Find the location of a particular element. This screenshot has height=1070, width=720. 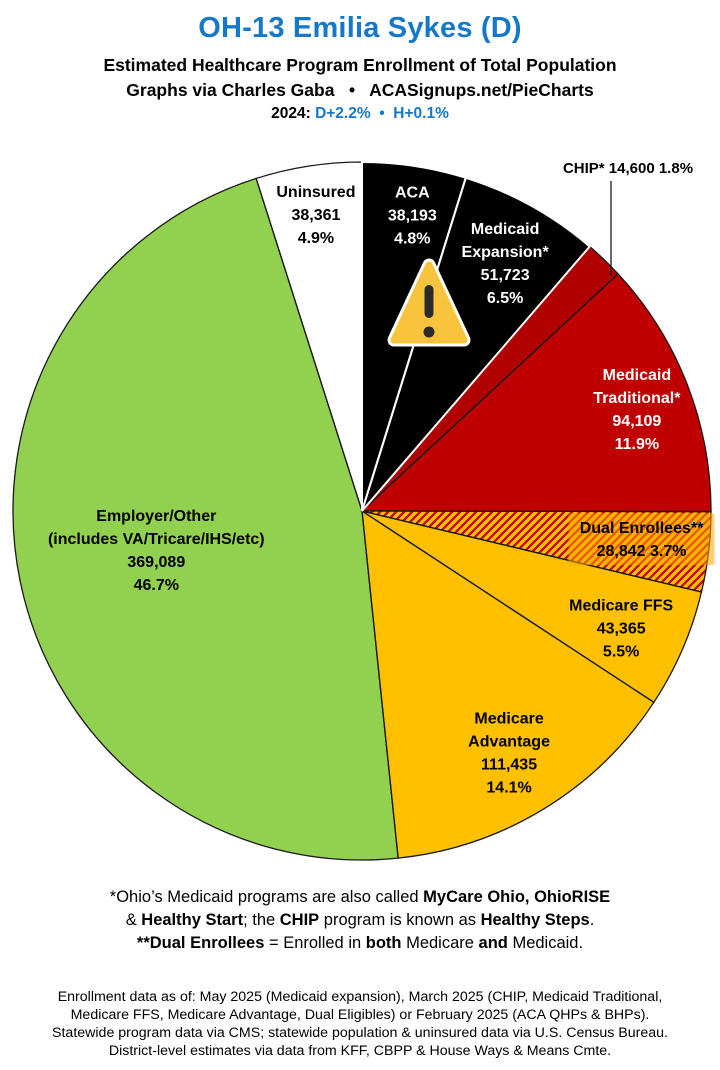

footnote-text: & is located at coordinates (133, 920).